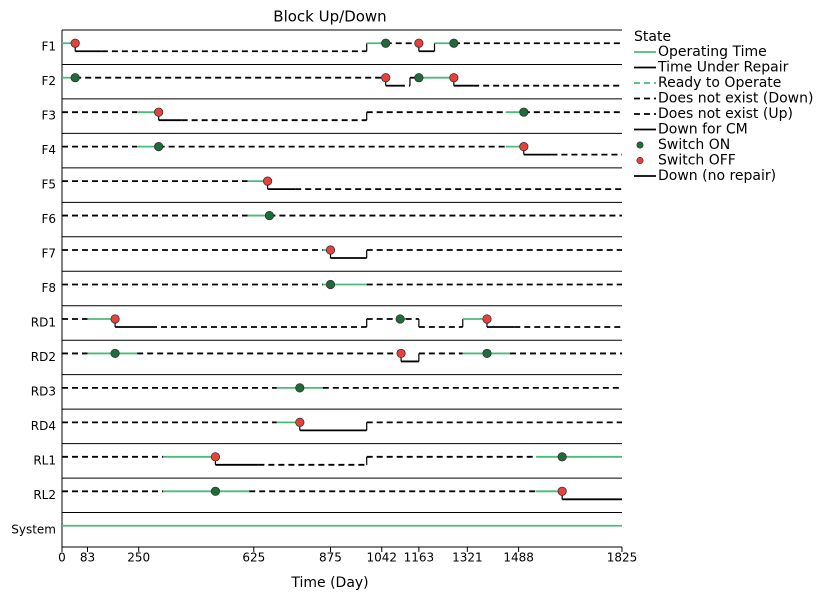  What do you see at coordinates (622, 558) in the screenshot?
I see `x-tick-label: 1825` at bounding box center [622, 558].